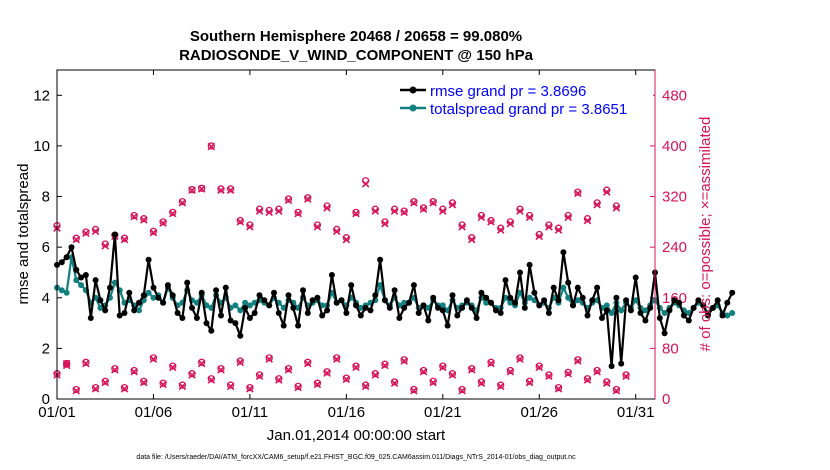 Image resolution: width=830 pixels, height=470 pixels. I want to click on x-tick-label: 01/01, so click(57, 412).